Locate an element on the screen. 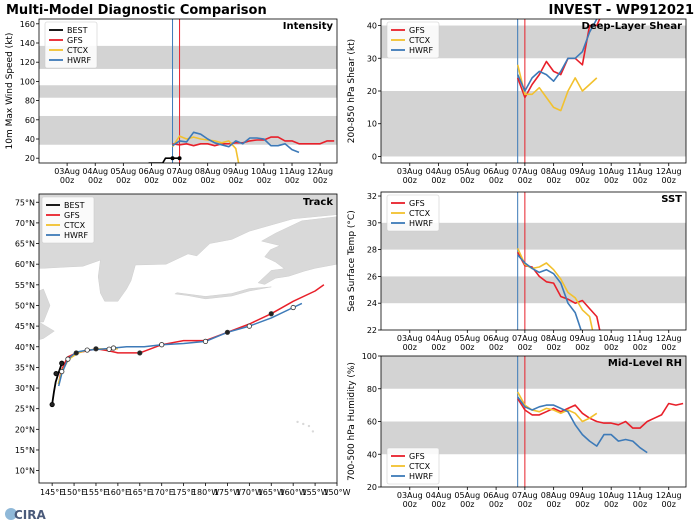  land-sakhalin is located at coordinates (45, 305).